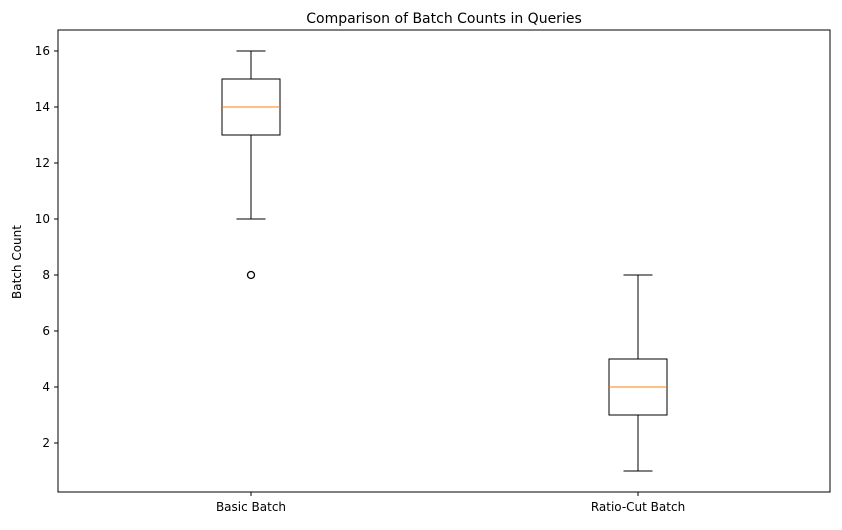 This screenshot has width=842, height=530. I want to click on y-tick-label: 8, so click(46, 275).